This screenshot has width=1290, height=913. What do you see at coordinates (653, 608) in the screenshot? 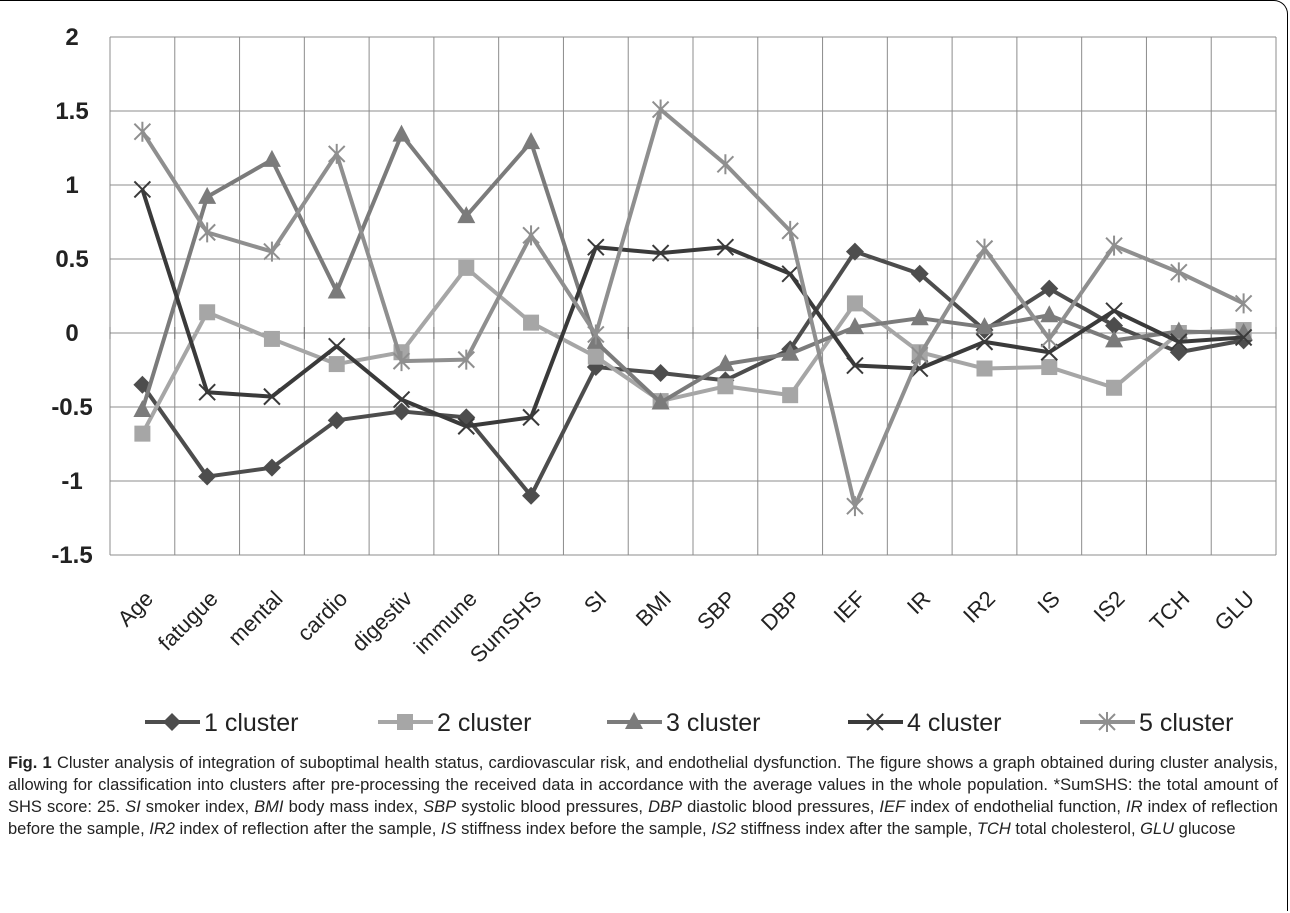
I see `x-tick-label: BMI` at bounding box center [653, 608].